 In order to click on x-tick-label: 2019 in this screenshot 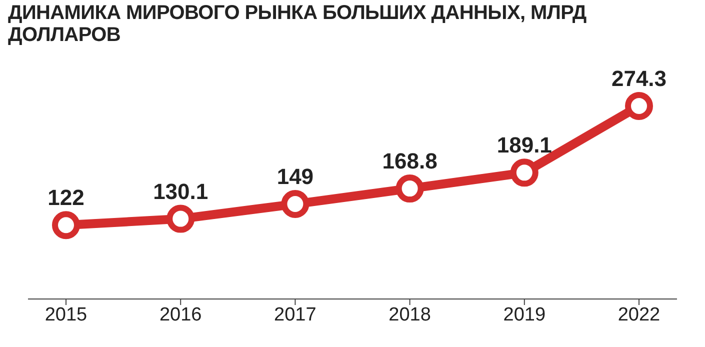, I will do `click(524, 315)`.